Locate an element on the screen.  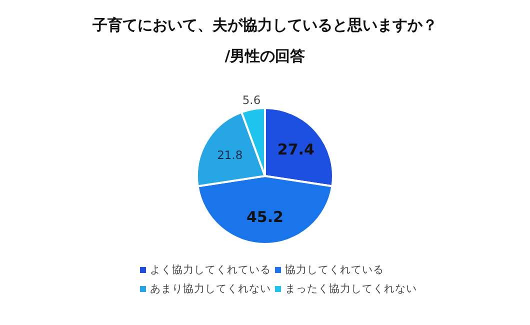
legend-label: あまり協力してくれない is located at coordinates (210, 288).